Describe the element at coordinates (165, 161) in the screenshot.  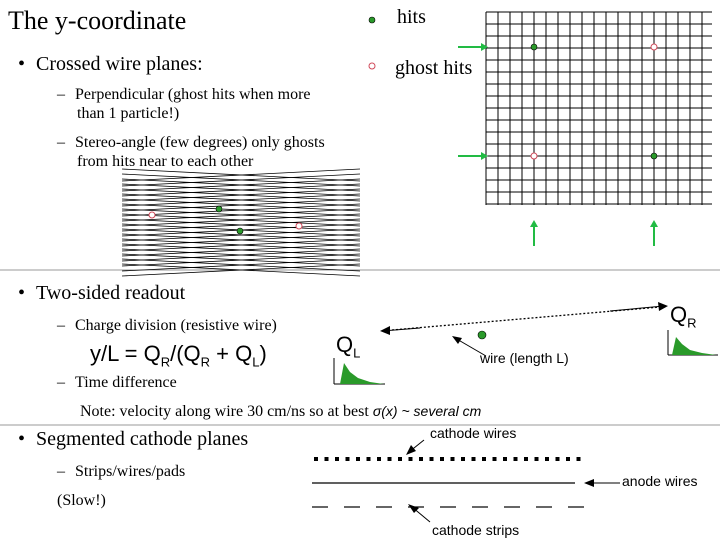
I see `sub-stereo-line2: from hits near to each other` at that location.